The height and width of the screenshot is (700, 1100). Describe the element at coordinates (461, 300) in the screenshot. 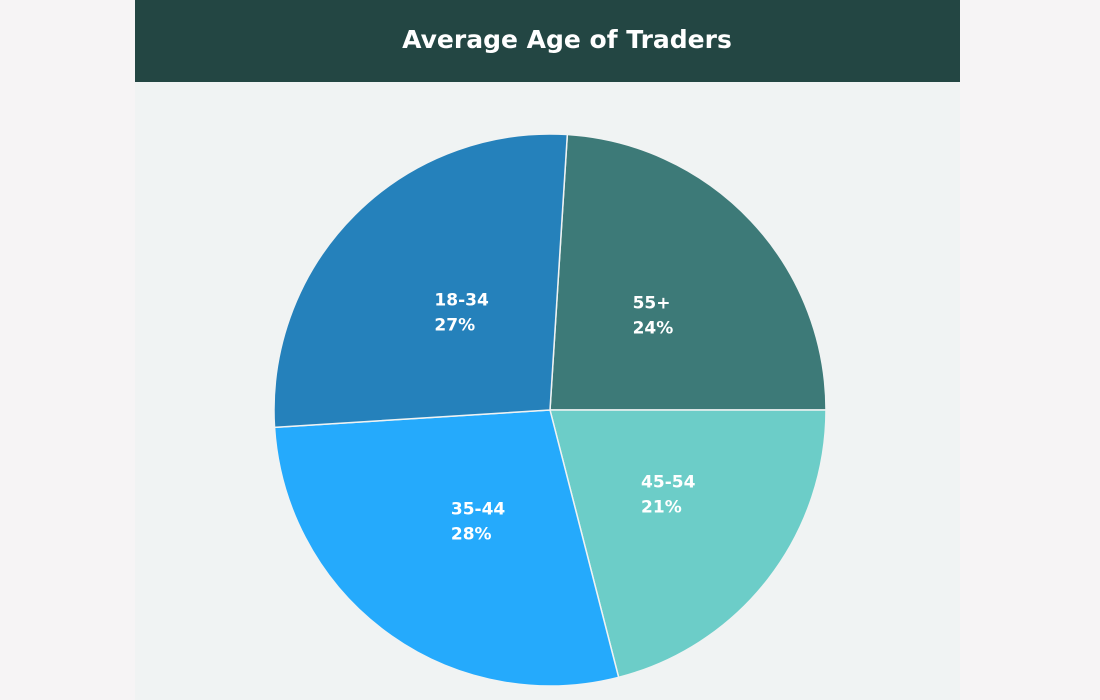

I see `slice-category-label: 18-34` at that location.